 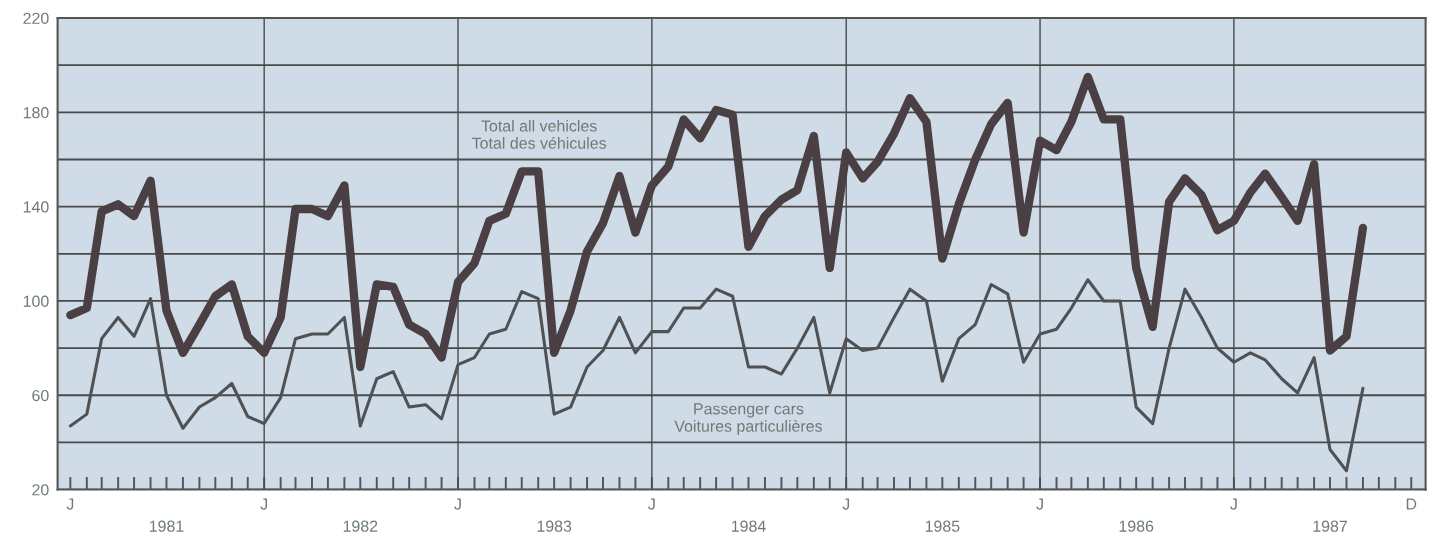 I want to click on x-tick-label: 1983, so click(x=554, y=526).